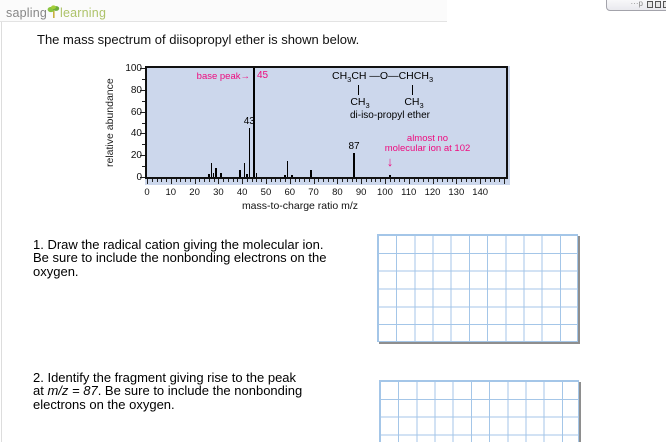 This screenshot has height=442, width=666. What do you see at coordinates (171, 192) in the screenshot?
I see `x-tick-label-10: 10` at bounding box center [171, 192].